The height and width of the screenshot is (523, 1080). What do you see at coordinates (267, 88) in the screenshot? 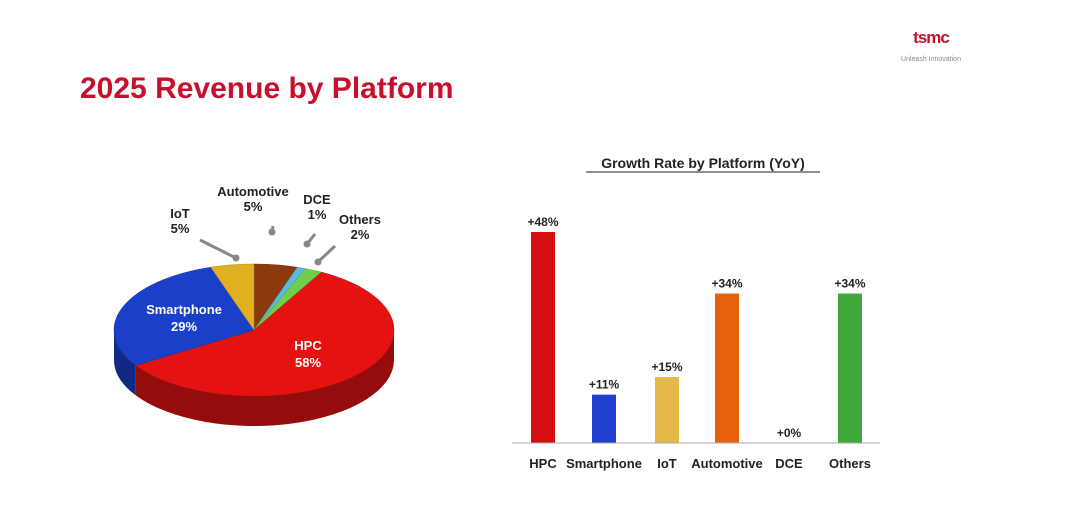
I see `page-title: 2025 Revenue by Platform` at bounding box center [267, 88].